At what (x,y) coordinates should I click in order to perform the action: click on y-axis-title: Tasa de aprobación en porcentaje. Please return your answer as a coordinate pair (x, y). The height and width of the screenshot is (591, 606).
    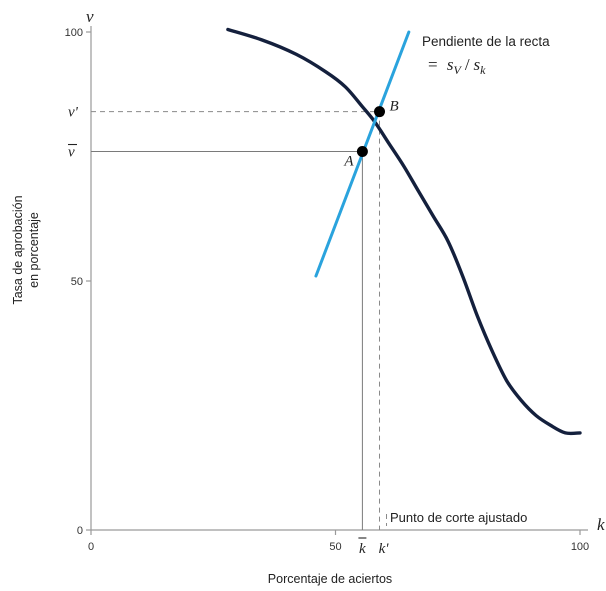
    Looking at the image, I should click on (26, 249).